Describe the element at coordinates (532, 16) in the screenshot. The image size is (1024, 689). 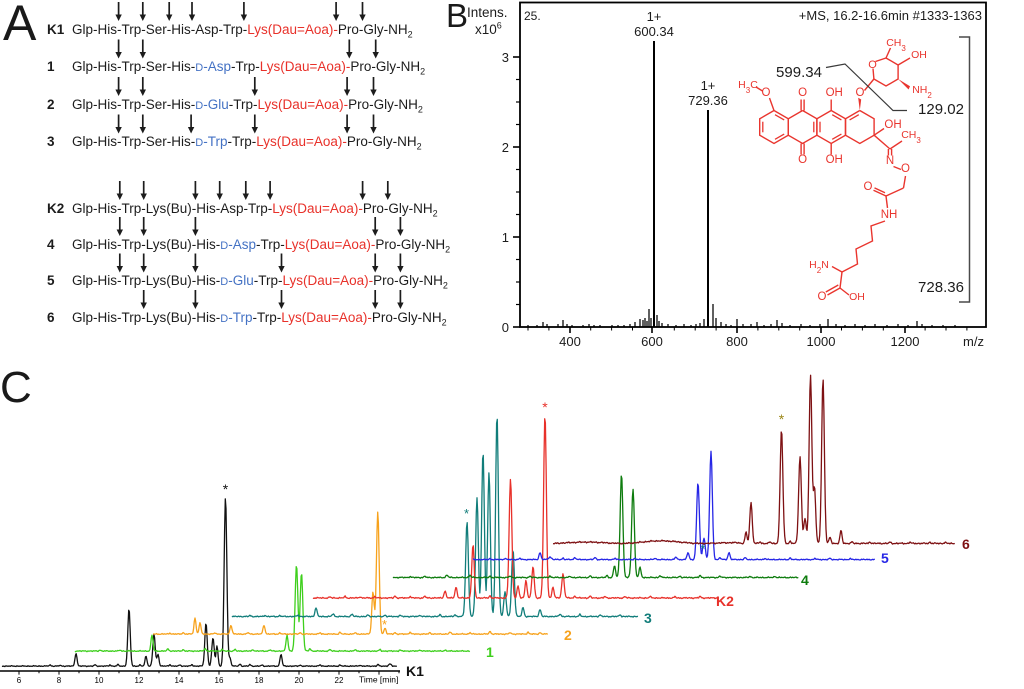
I see `svg-text: 25.` at that location.